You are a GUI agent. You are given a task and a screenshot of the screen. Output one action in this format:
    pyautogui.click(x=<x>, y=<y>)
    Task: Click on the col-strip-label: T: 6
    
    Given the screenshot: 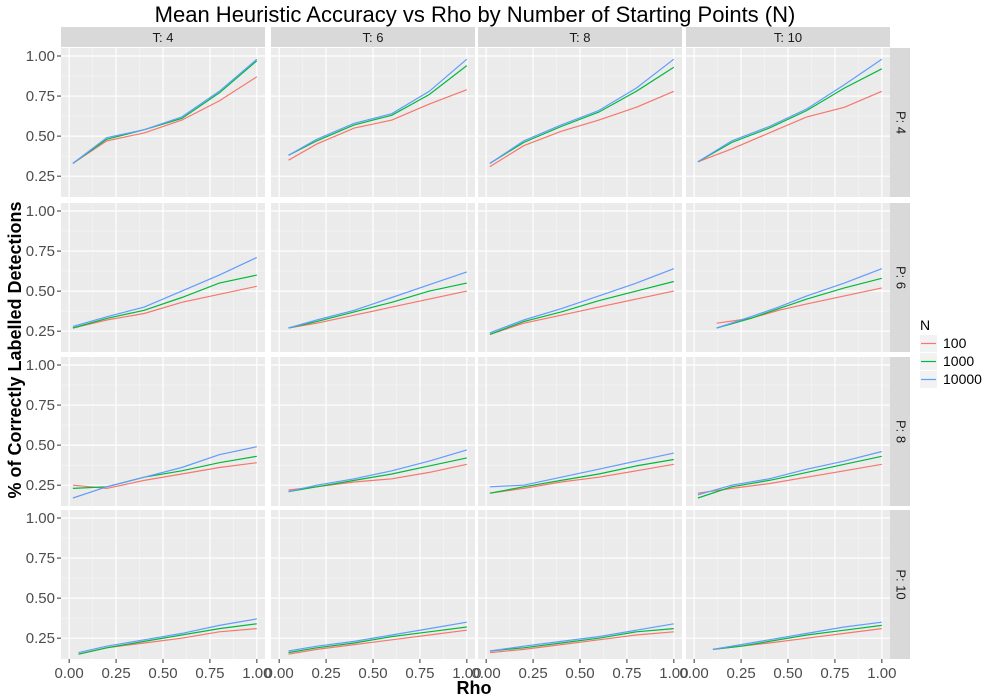 What is the action you would take?
    pyautogui.click(x=373, y=37)
    